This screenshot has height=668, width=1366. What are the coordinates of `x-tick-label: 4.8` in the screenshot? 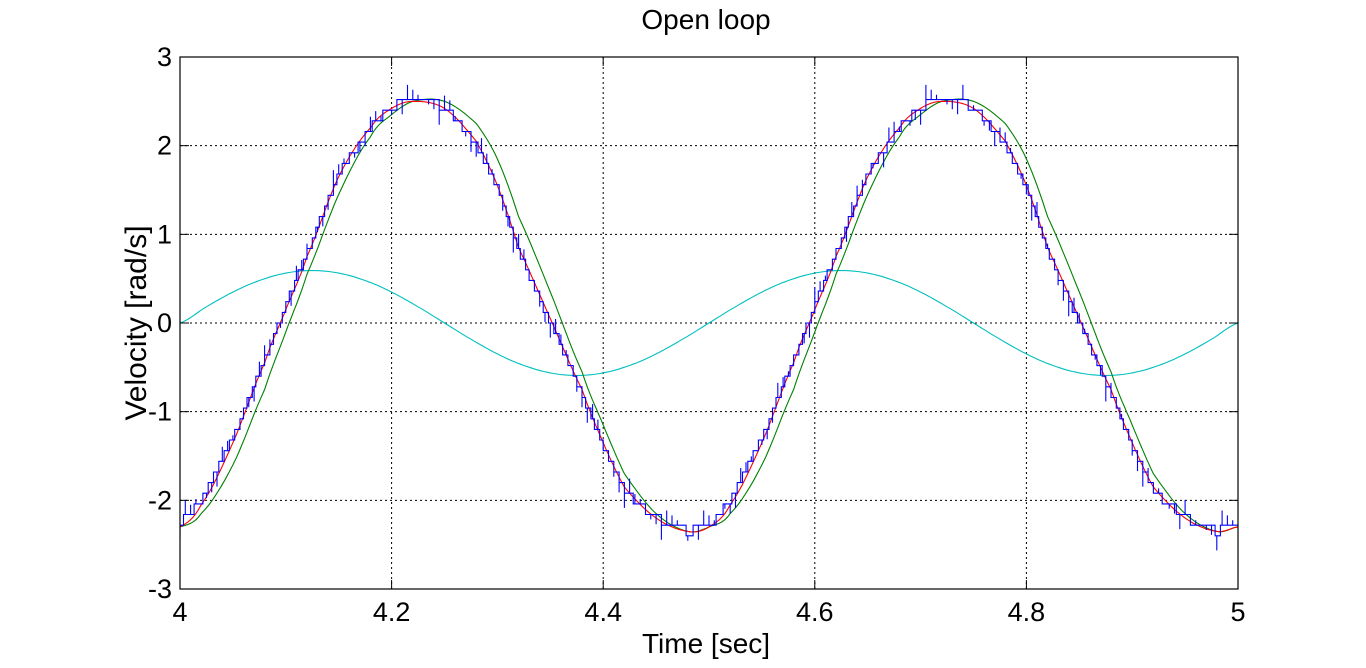 It's located at (1027, 612).